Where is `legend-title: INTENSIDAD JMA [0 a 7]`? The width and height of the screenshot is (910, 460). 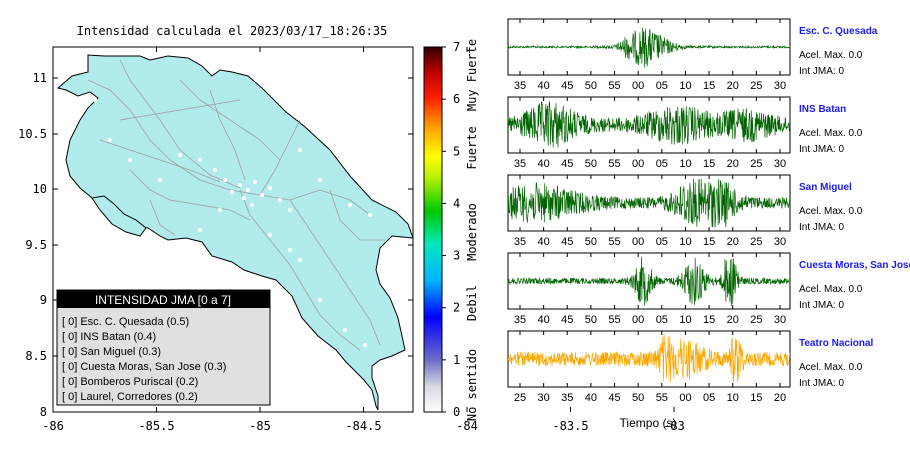
legend-title: INTENSIDAD JMA [0 a 7] is located at coordinates (163, 300).